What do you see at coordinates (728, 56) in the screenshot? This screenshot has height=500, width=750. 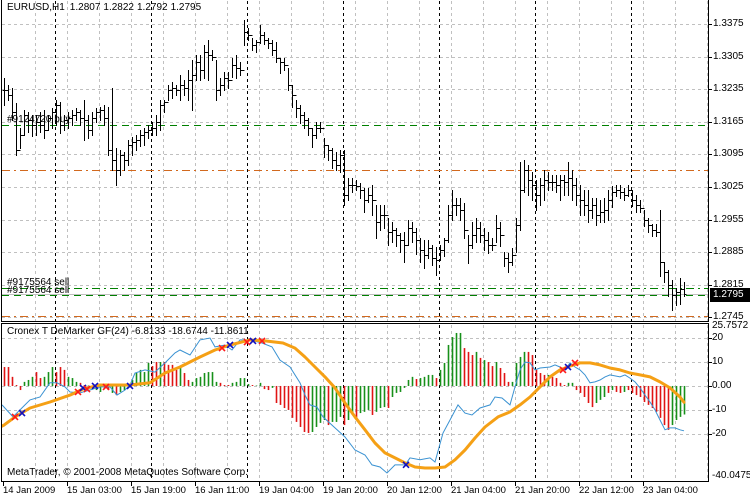 I see `price-axis-label: 1.3305` at bounding box center [728, 56].